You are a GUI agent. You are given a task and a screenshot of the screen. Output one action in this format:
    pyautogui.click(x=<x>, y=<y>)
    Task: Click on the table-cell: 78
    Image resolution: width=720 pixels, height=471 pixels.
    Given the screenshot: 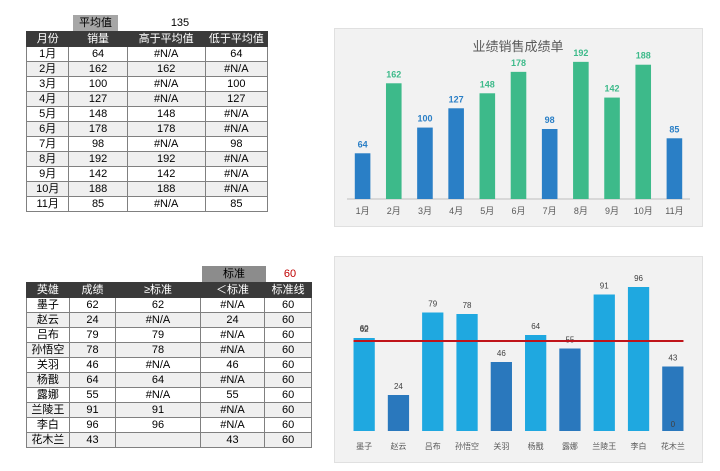 What is the action you would take?
    pyautogui.click(x=158, y=350)
    